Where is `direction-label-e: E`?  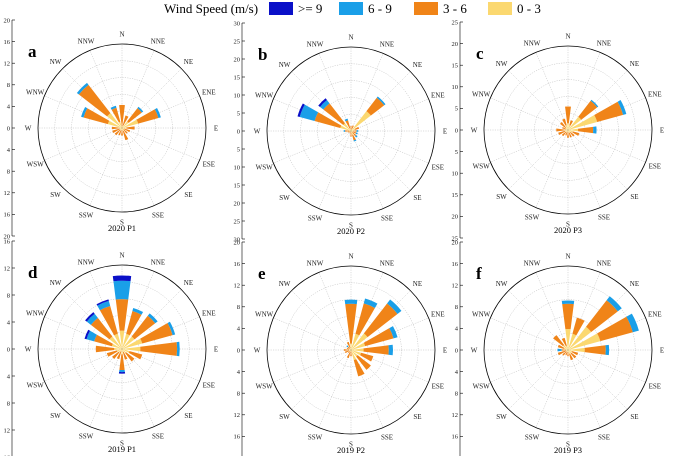
direction-label-e: E is located at coordinates (662, 351).